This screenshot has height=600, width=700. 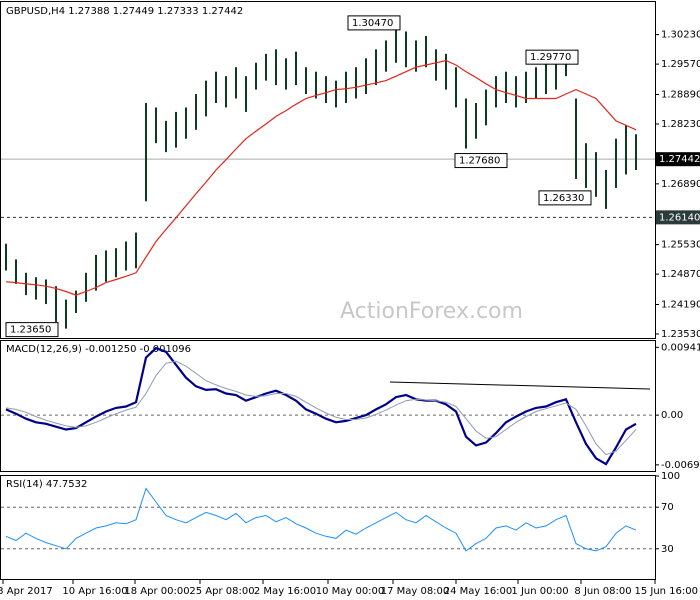 What do you see at coordinates (667, 507) in the screenshot?
I see `y-tick-label: 70` at bounding box center [667, 507].